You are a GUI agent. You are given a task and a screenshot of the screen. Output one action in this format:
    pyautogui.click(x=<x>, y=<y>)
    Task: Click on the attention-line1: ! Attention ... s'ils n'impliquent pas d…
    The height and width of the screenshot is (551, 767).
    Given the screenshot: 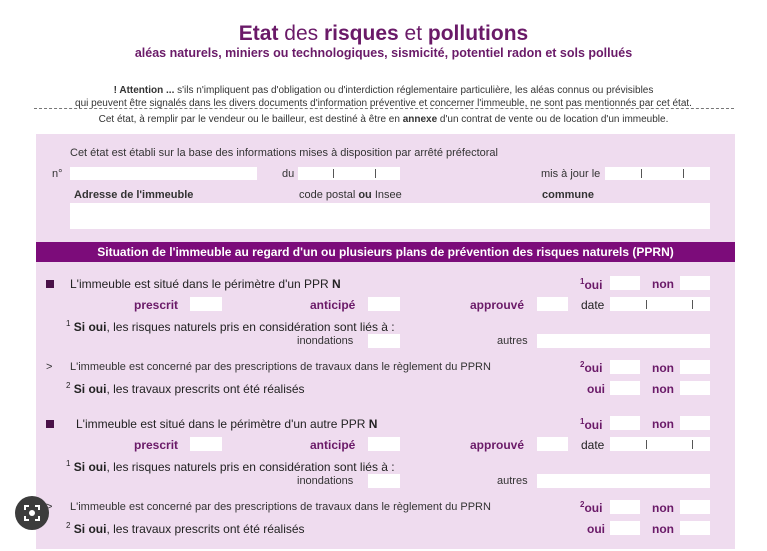 What is the action you would take?
    pyautogui.click(x=383, y=90)
    